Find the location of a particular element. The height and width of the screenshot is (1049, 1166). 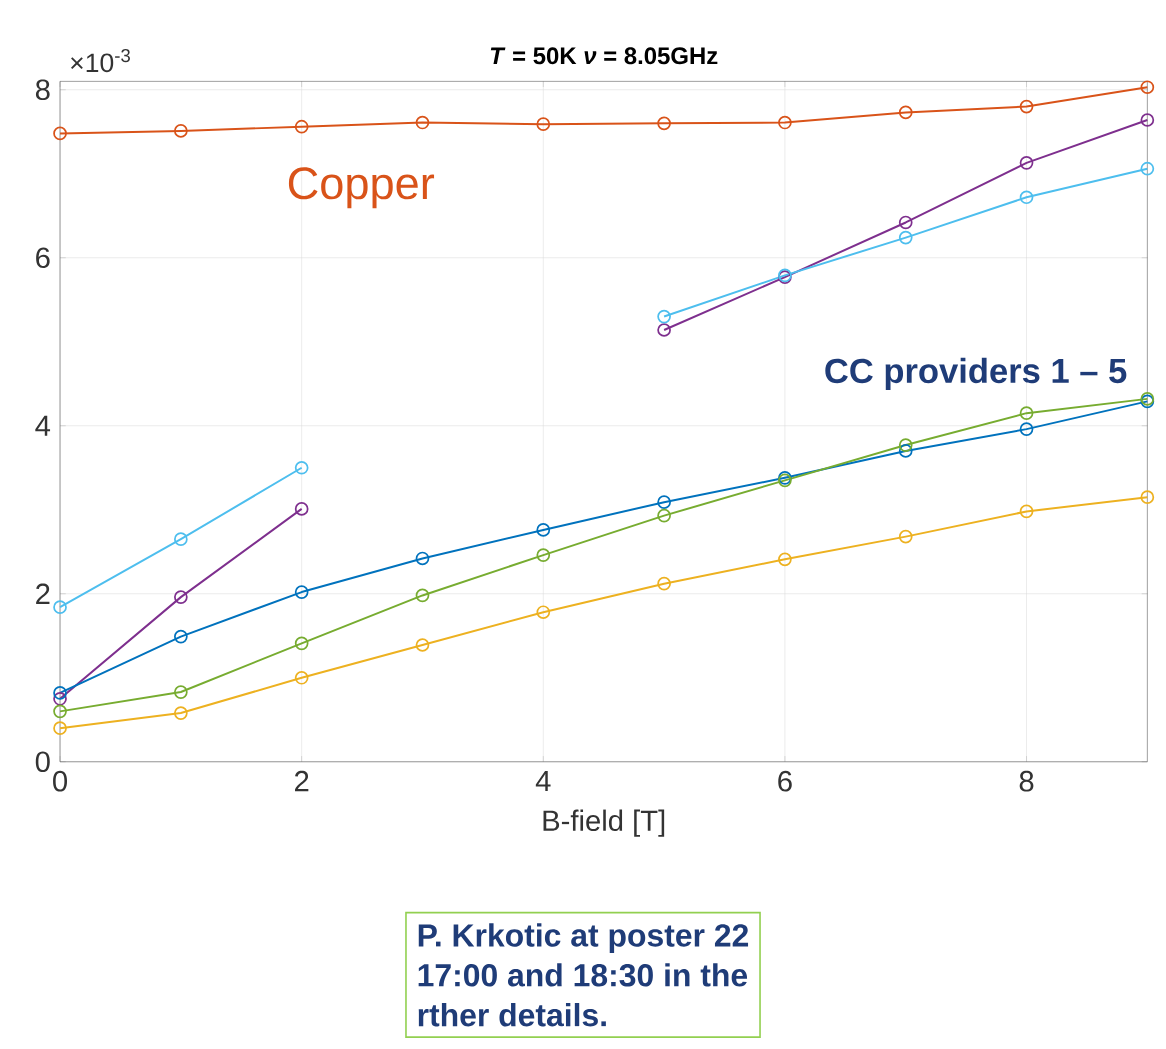

x-tick-label: 0 is located at coordinates (60, 781).